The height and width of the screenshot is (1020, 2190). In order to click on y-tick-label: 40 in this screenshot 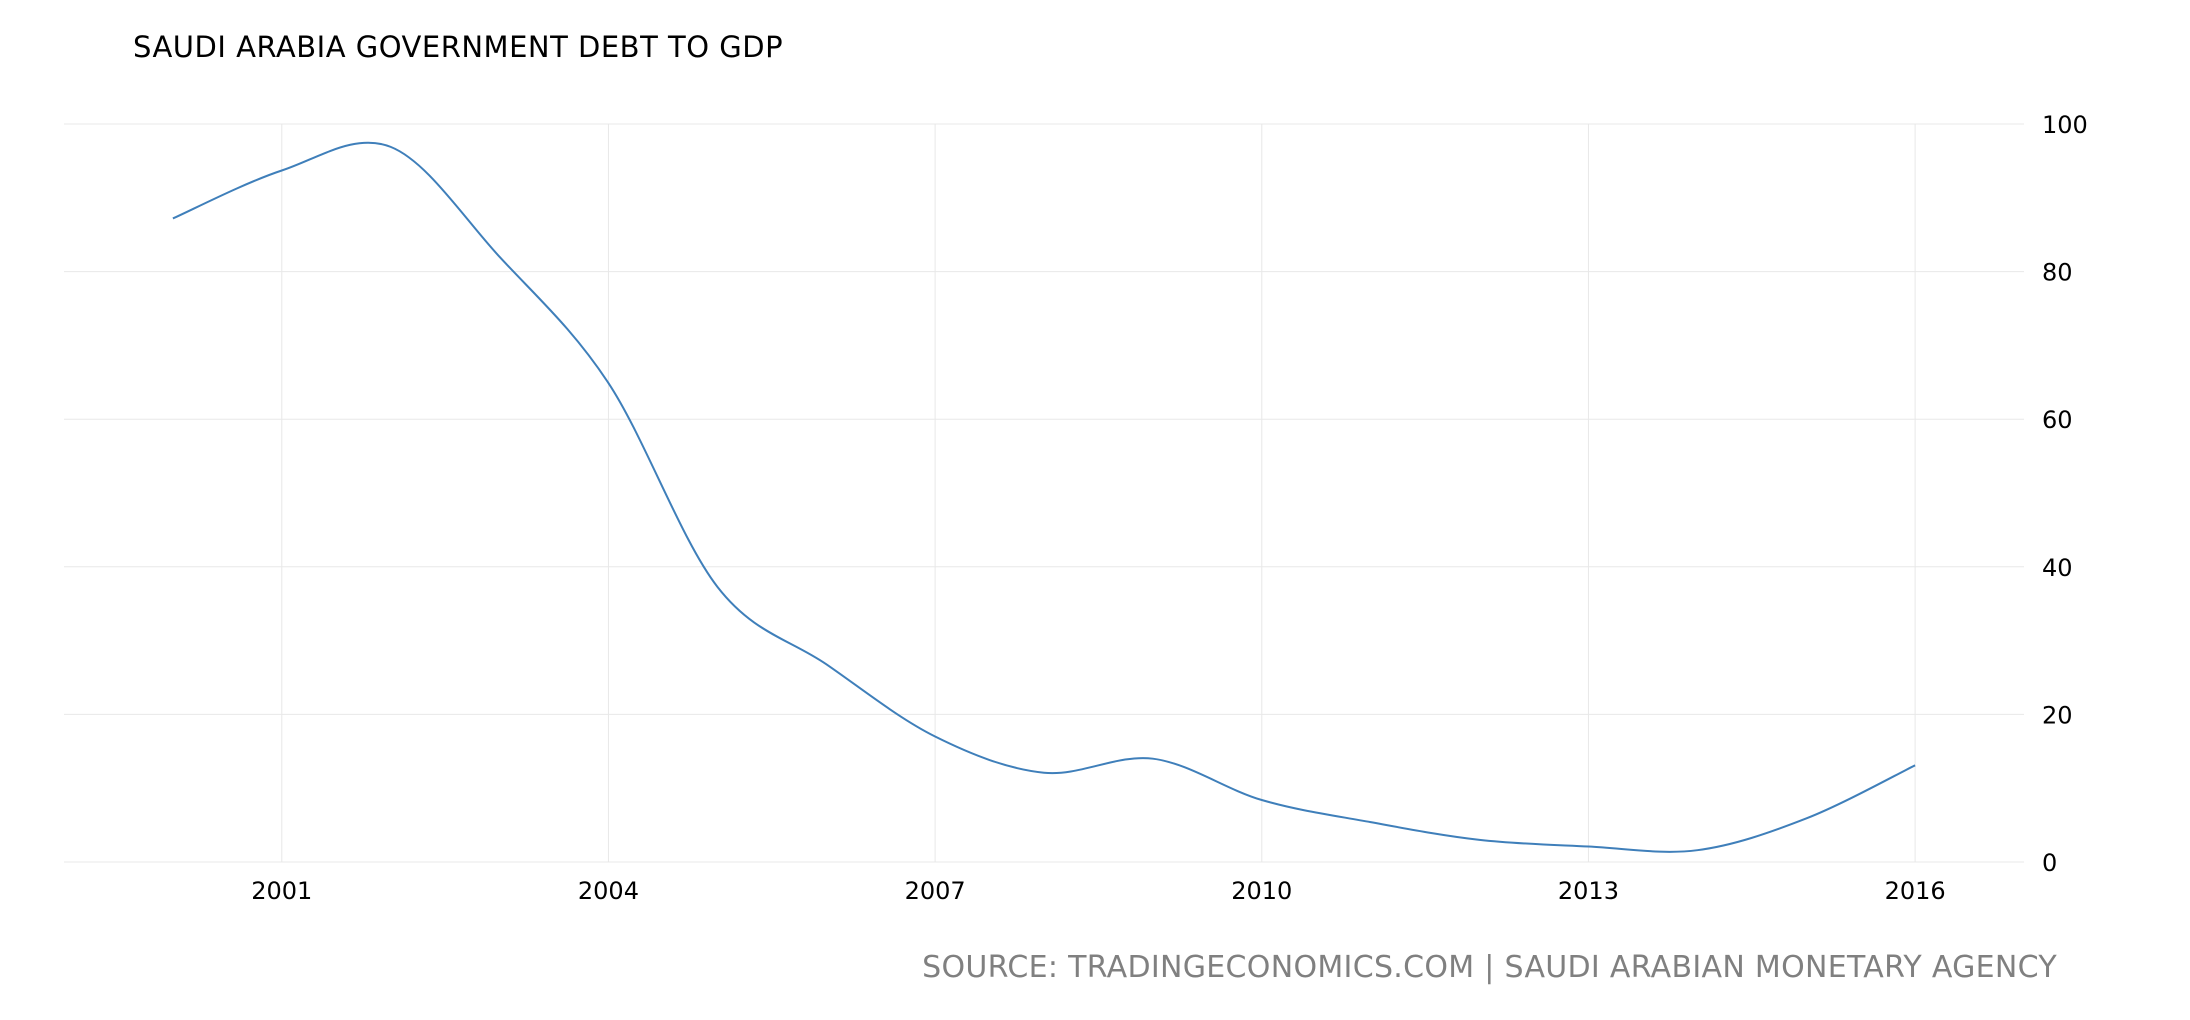, I will do `click(2057, 568)`.